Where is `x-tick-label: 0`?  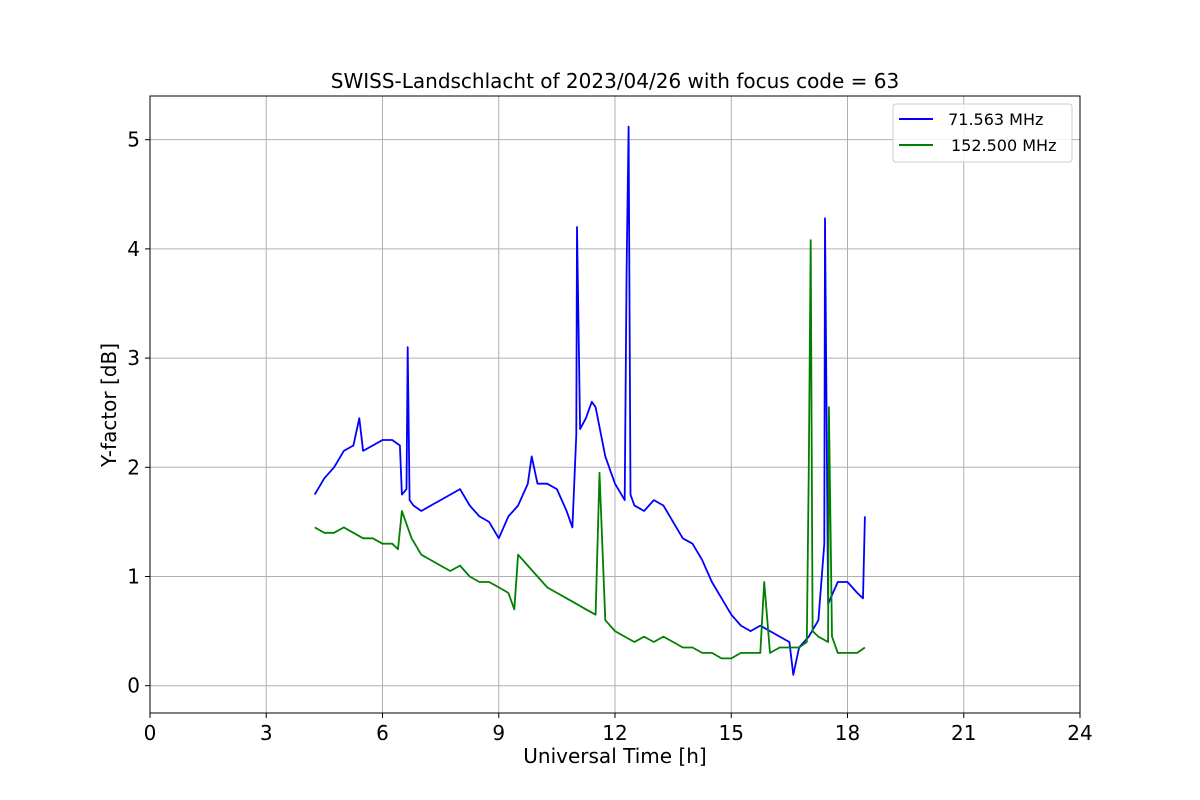 x-tick-label: 0 is located at coordinates (150, 733).